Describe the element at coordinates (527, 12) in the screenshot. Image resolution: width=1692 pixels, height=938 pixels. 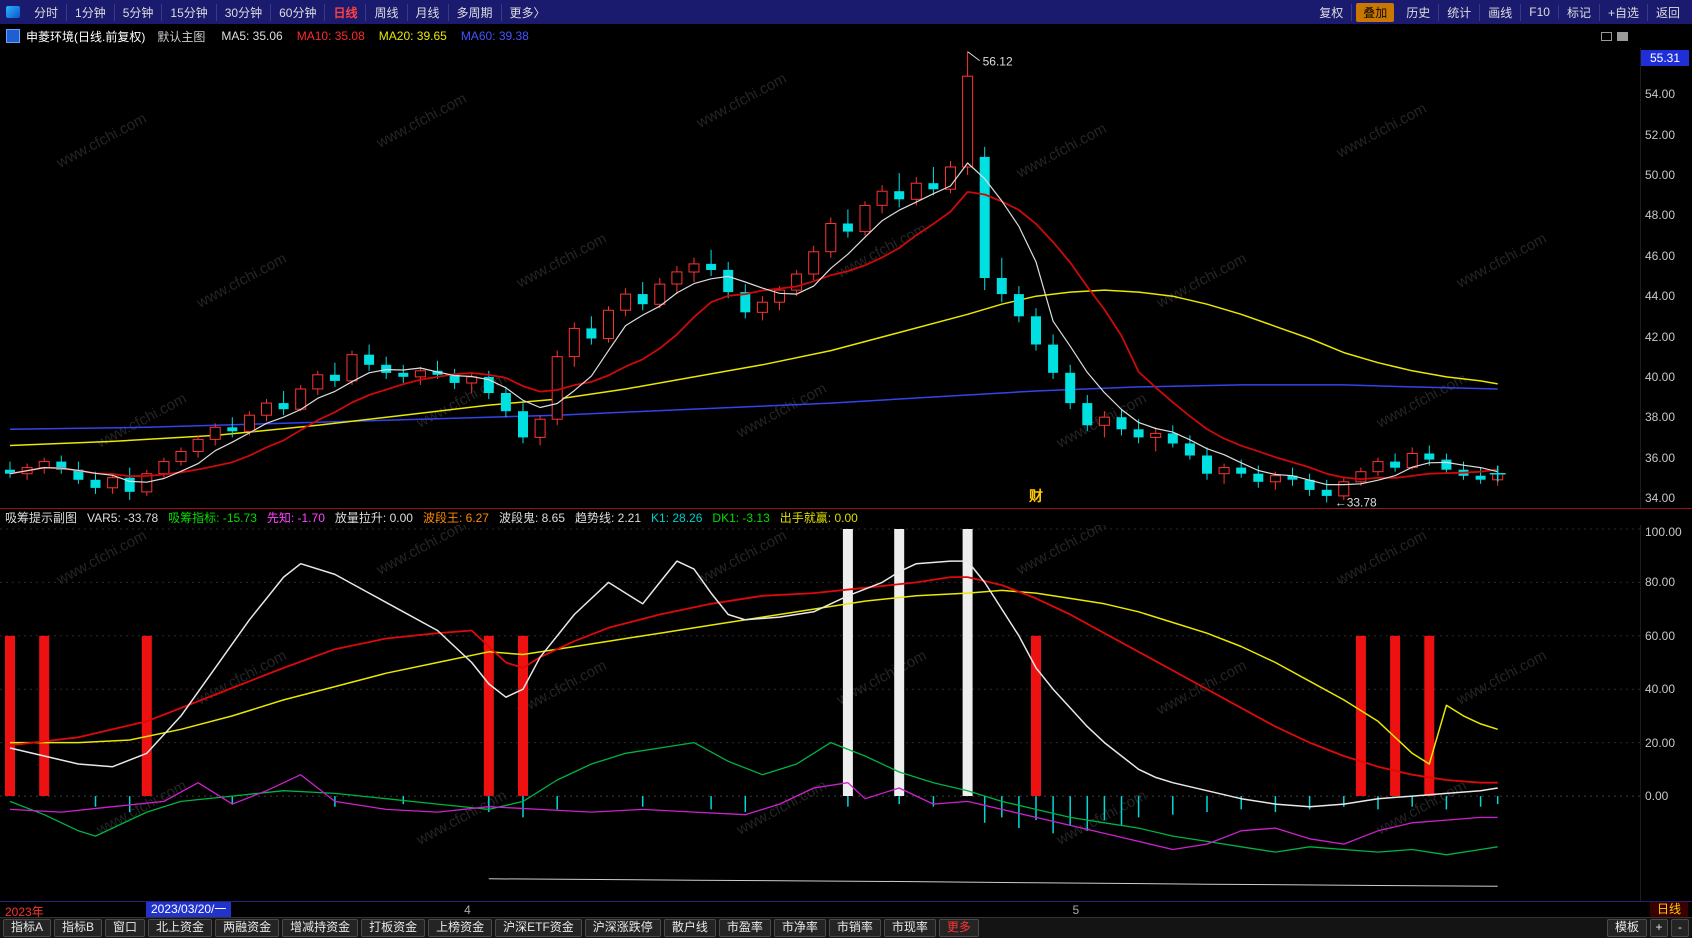
I see `period-item-更多〉: 更多〉` at that location.